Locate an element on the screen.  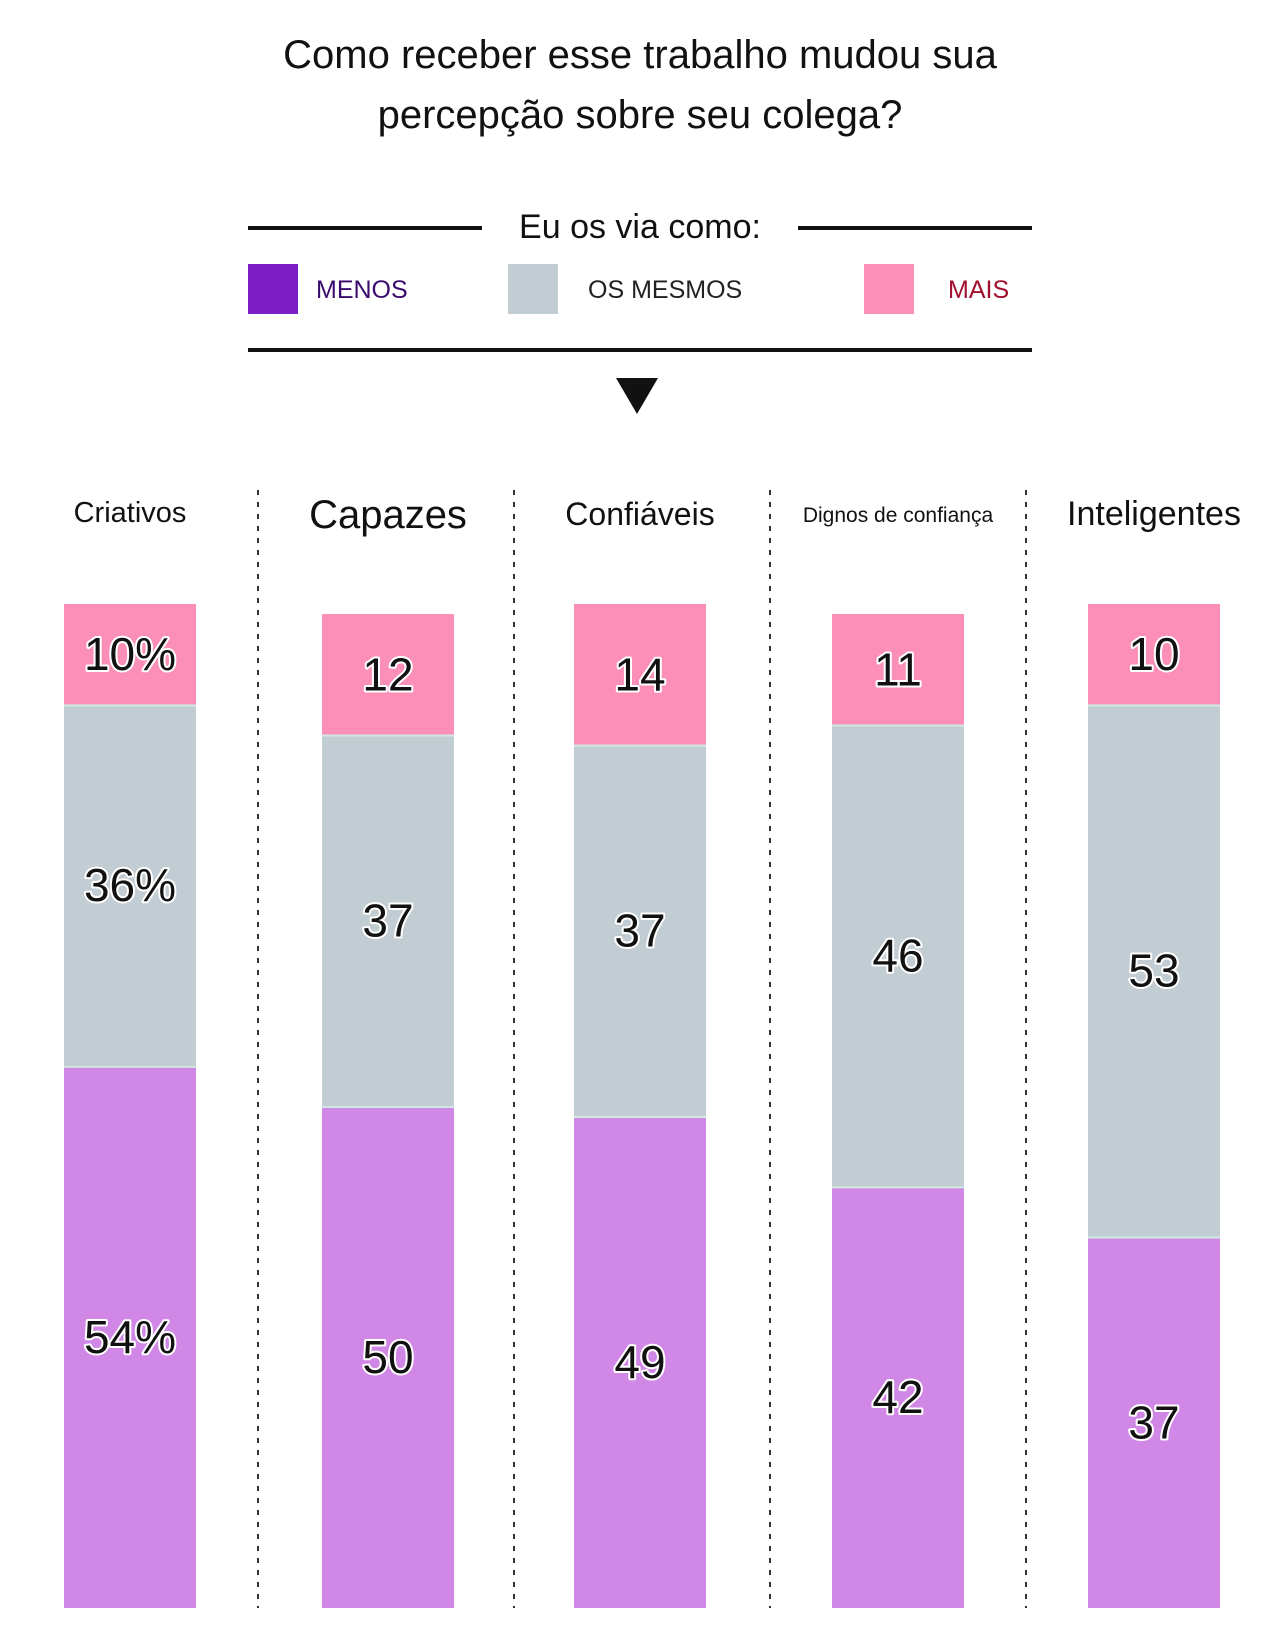
legend-label-mesmos: OS MESMOS is located at coordinates (665, 290).